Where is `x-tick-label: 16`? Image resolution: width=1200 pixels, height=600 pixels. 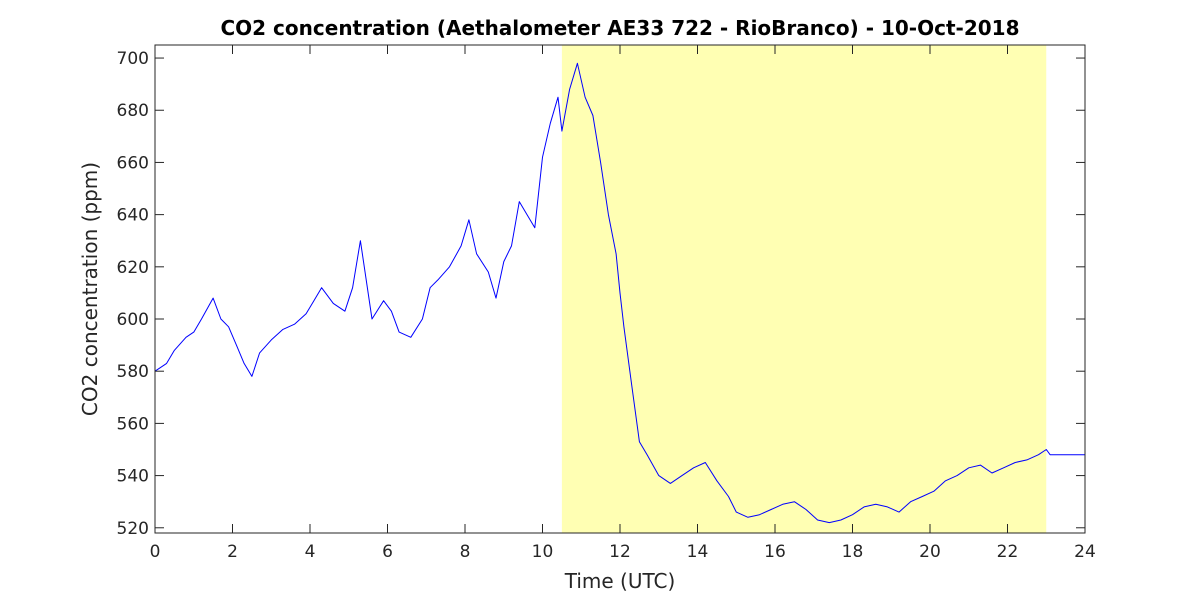 x-tick-label: 16 is located at coordinates (775, 552).